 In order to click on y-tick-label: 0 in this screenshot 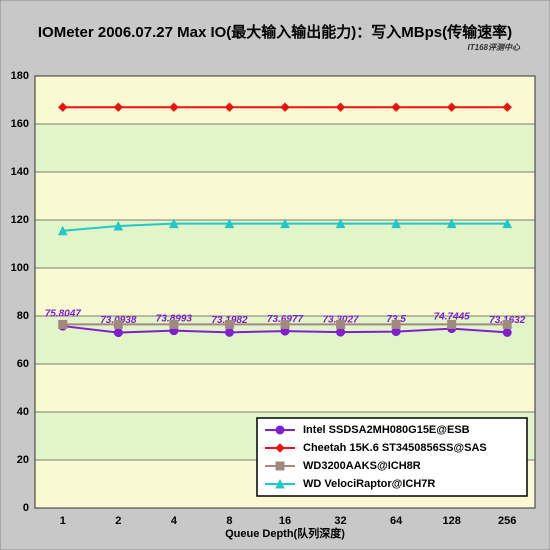, I will do `click(26, 508)`.